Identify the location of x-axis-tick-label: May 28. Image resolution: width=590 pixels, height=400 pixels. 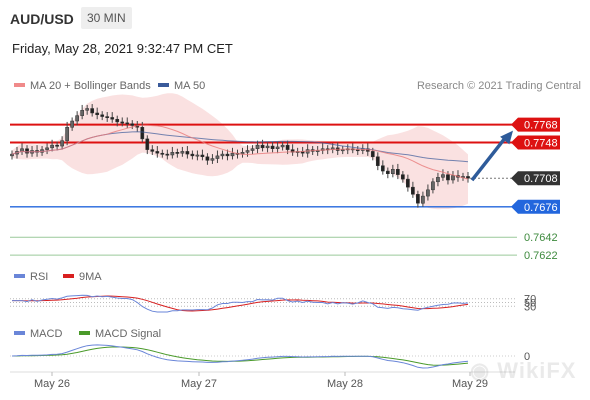
(345, 384).